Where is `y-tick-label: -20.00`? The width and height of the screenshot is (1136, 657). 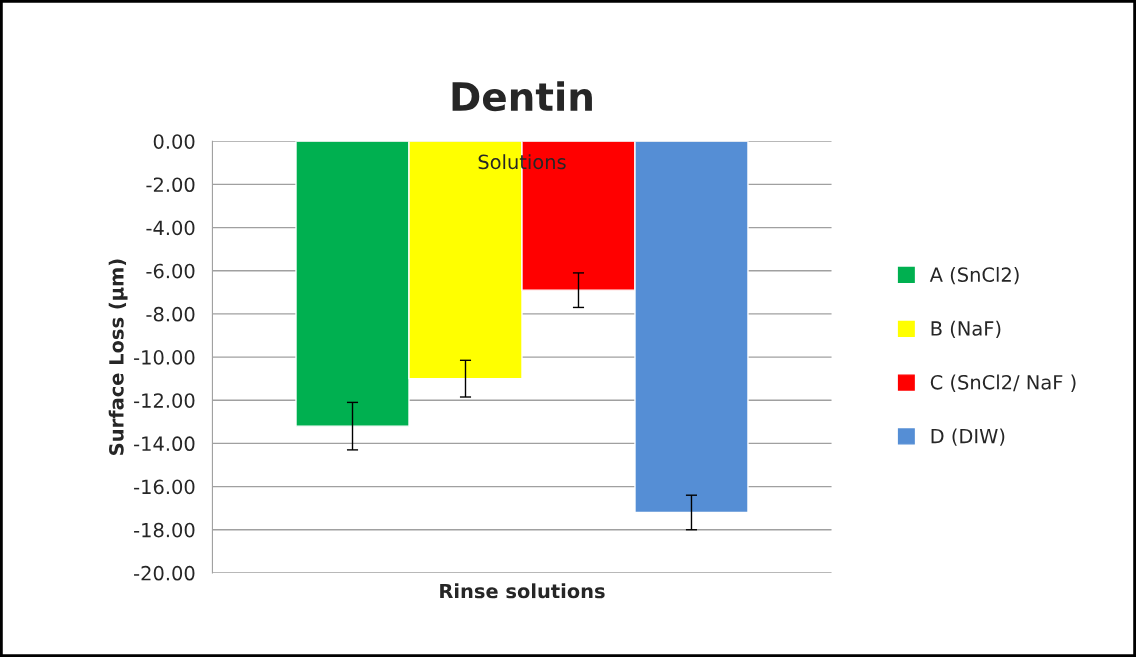
y-tick-label: -20.00 is located at coordinates (164, 573).